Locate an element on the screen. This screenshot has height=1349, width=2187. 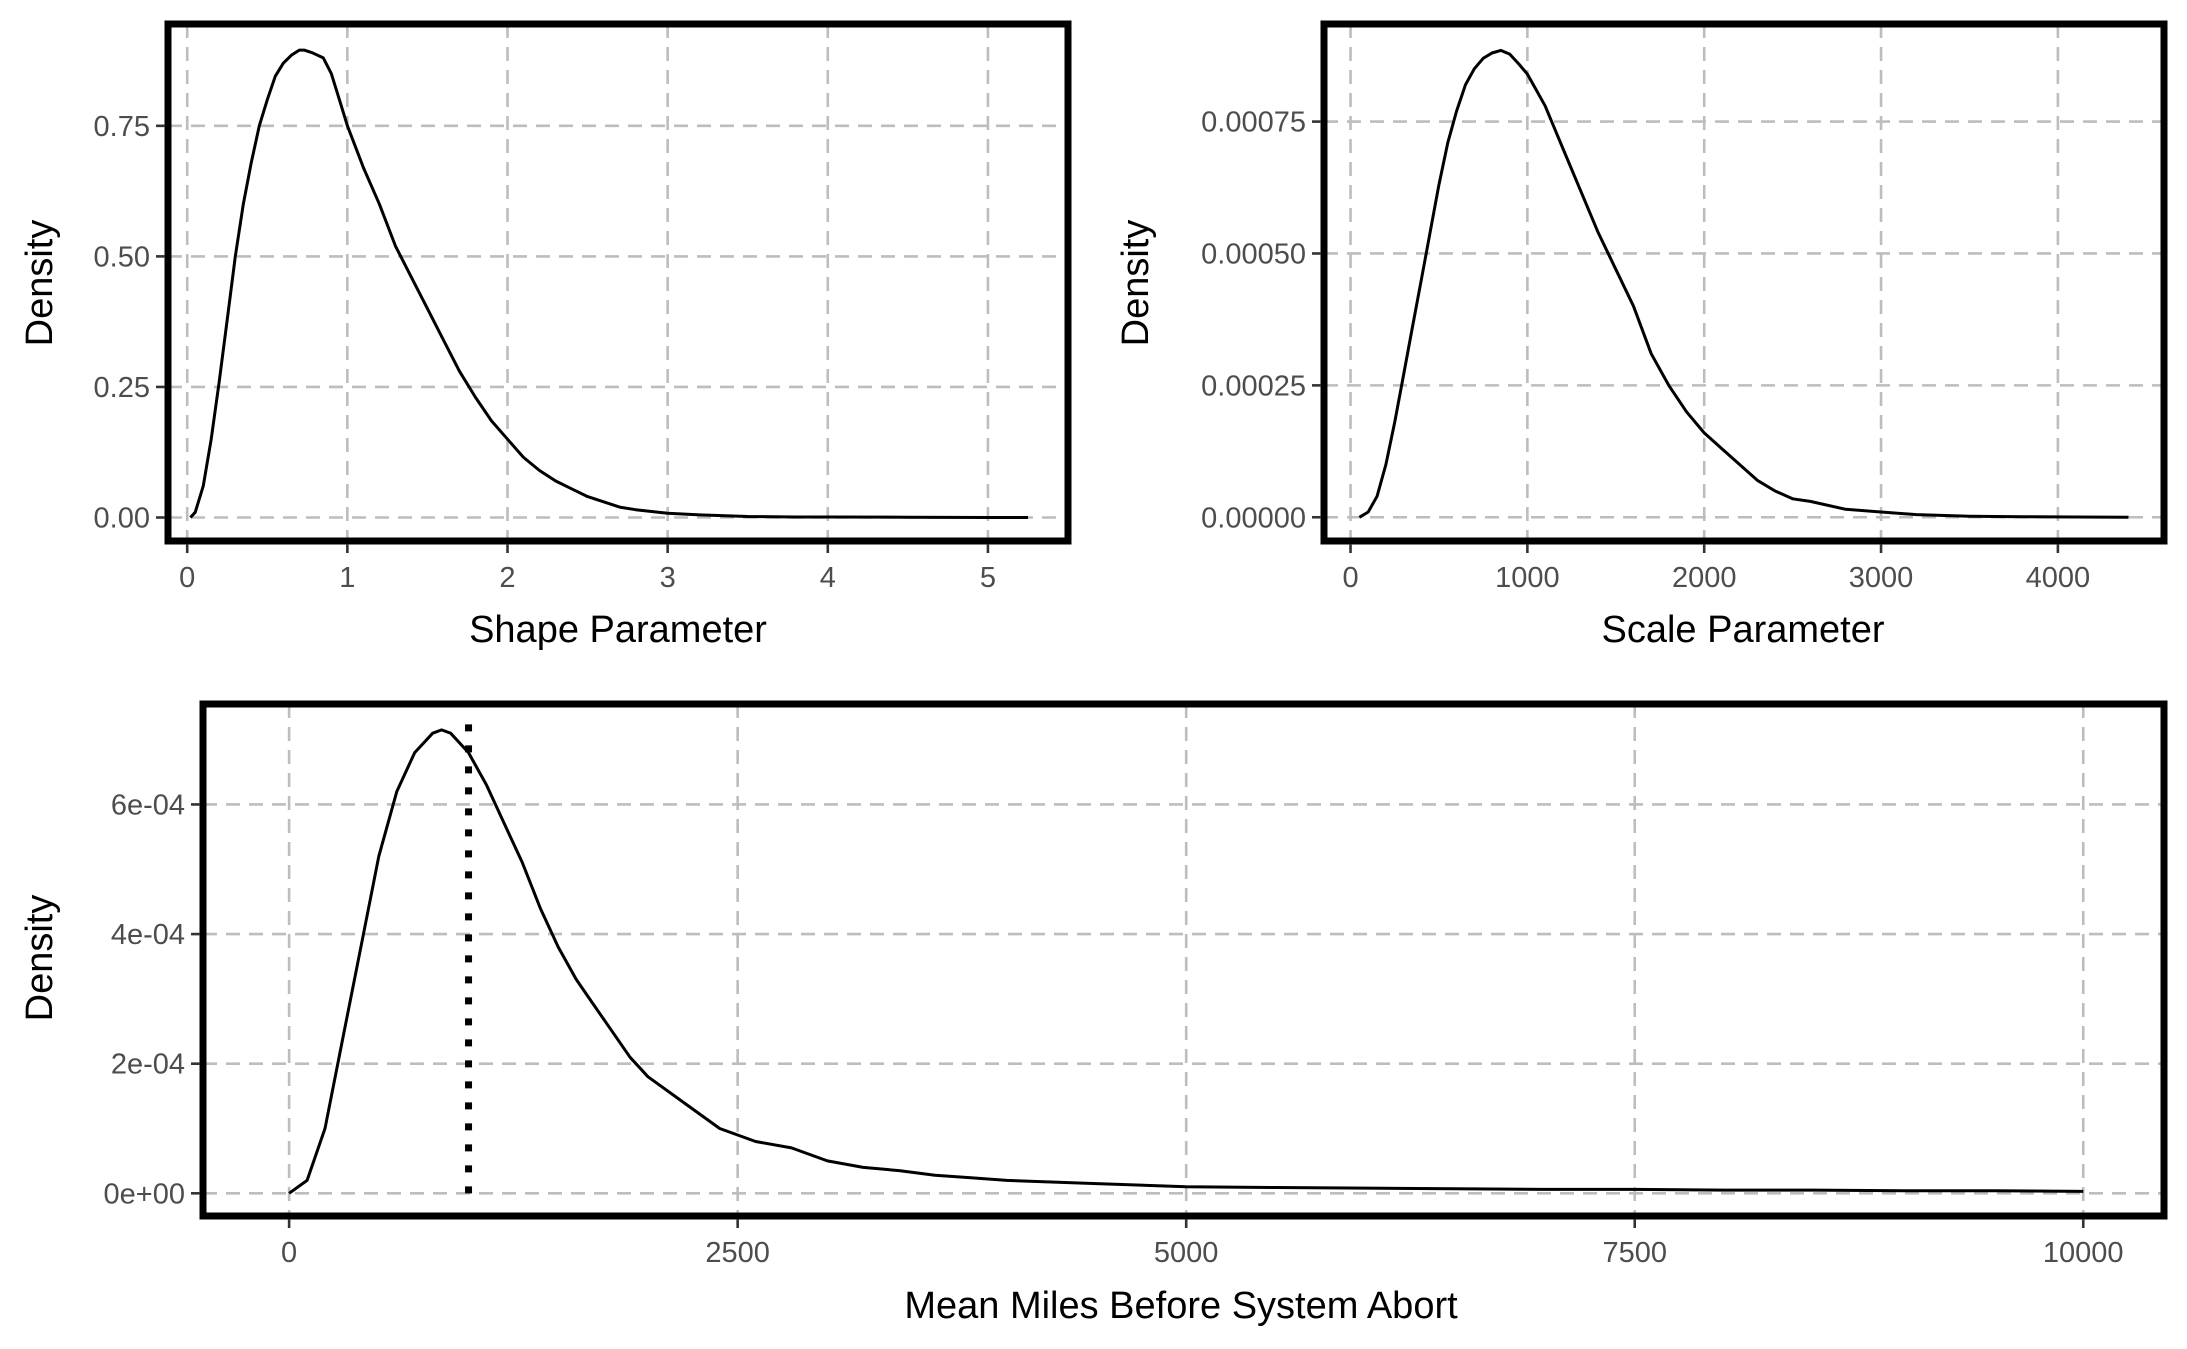
x-tick-label-scale-4: 4000 is located at coordinates (2058, 578).